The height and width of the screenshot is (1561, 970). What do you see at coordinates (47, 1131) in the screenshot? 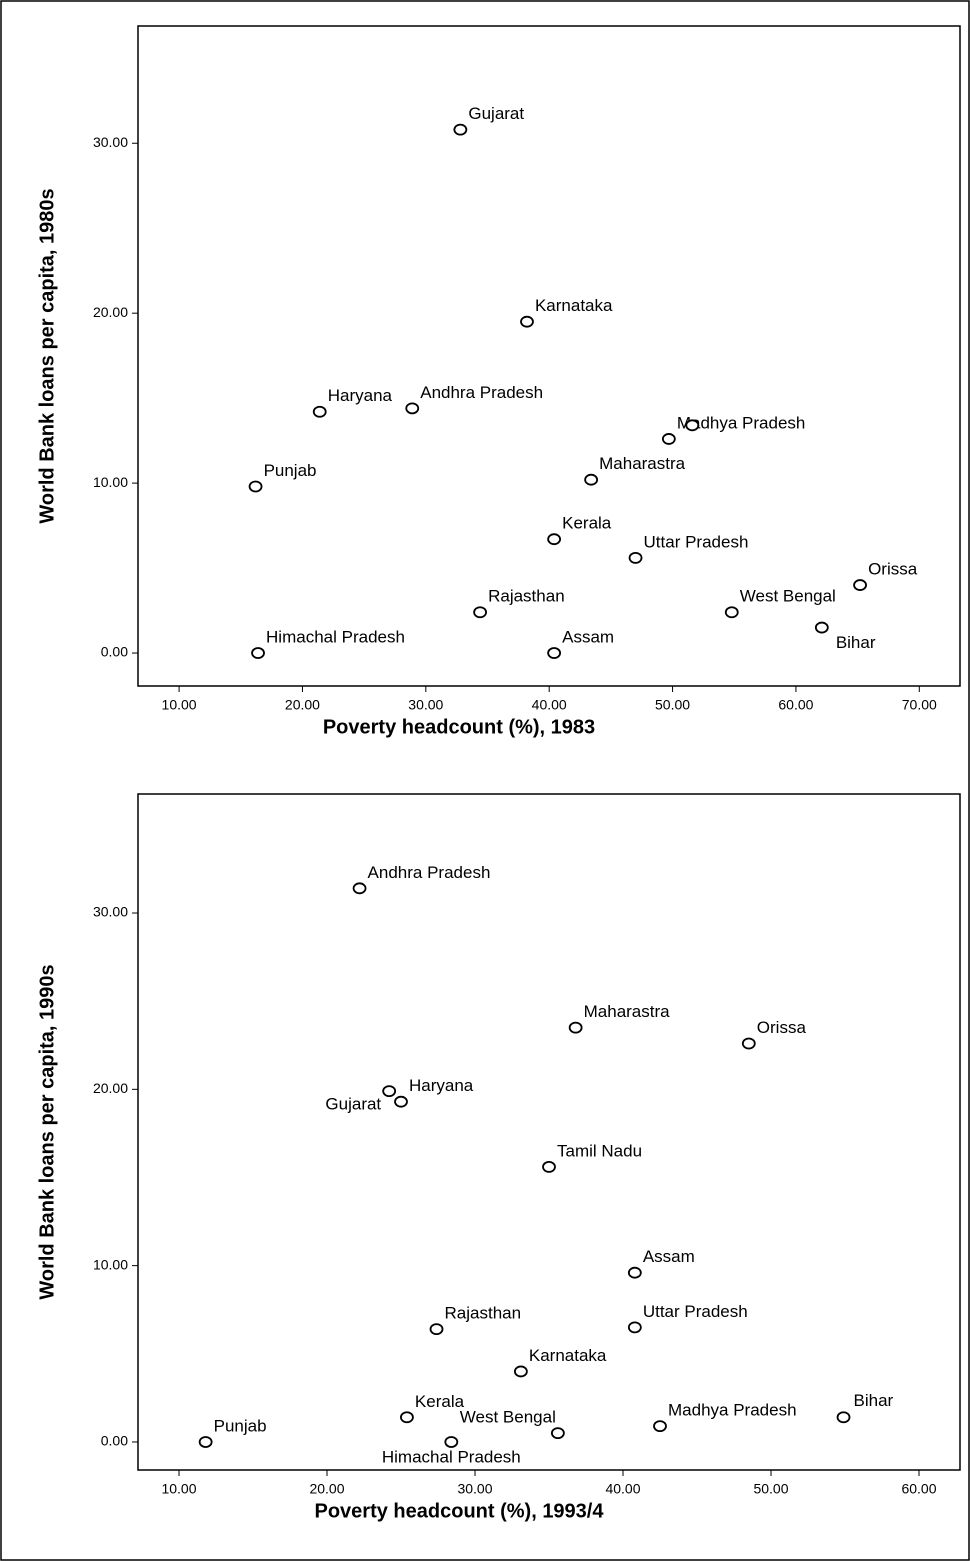
I see `y-axis-title: World Bank loans per capita, 1990s` at bounding box center [47, 1131].